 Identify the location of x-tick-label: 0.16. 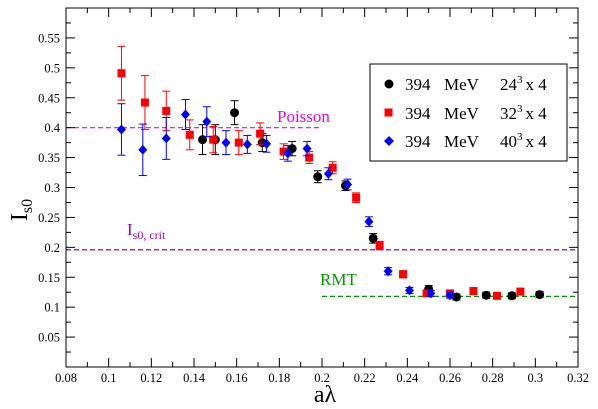
(237, 378).